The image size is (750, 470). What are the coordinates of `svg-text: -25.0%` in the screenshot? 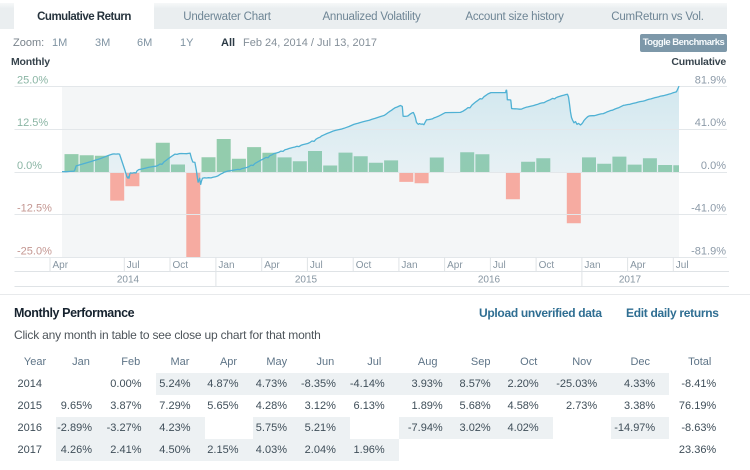 It's located at (34, 252).